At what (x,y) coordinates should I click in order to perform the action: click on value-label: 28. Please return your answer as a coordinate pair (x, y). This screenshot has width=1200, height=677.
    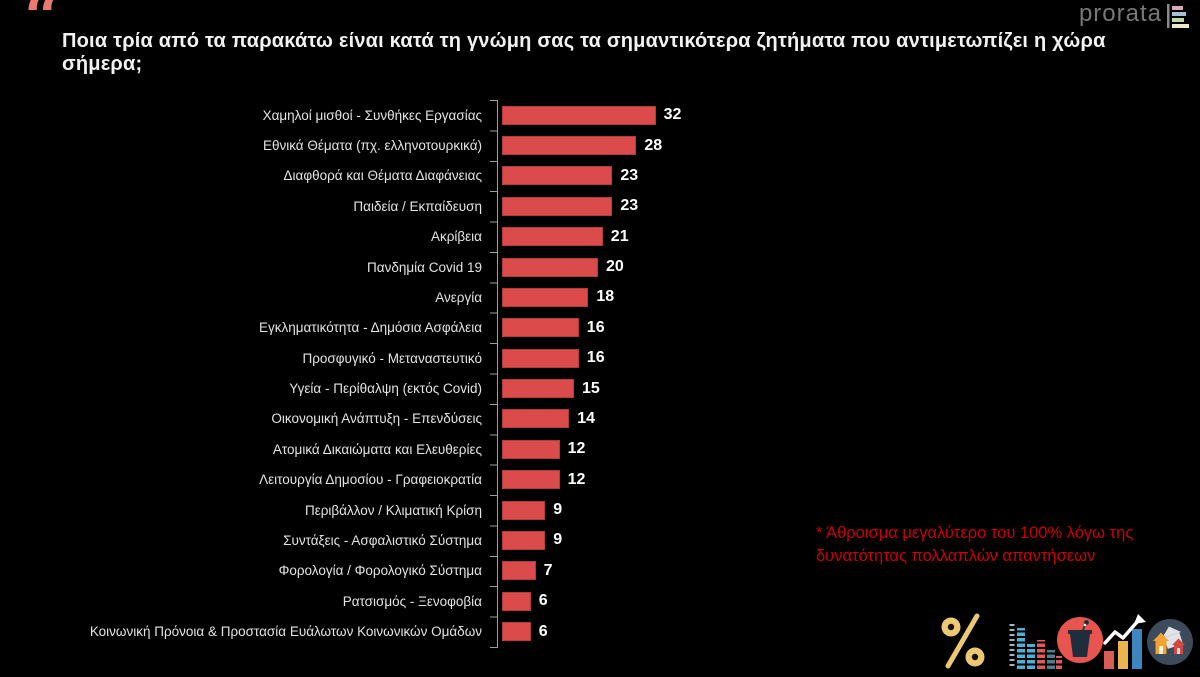
    Looking at the image, I should click on (653, 145).